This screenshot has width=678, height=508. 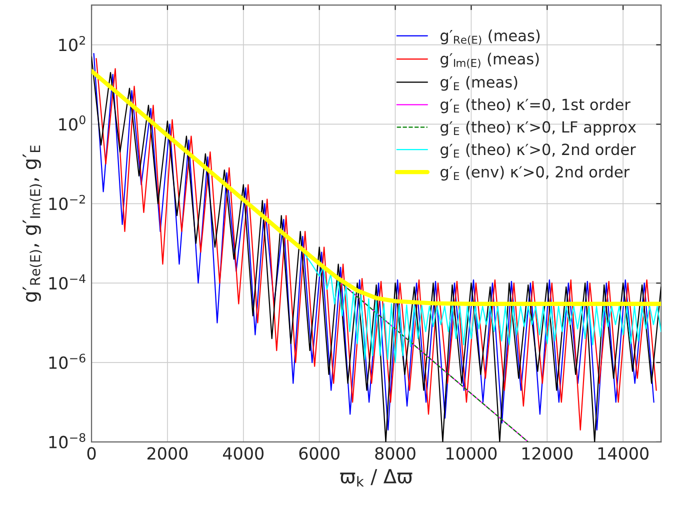 What do you see at coordinates (67, 440) in the screenshot?
I see `y-tick-label: 10$^{−8}$` at bounding box center [67, 440].